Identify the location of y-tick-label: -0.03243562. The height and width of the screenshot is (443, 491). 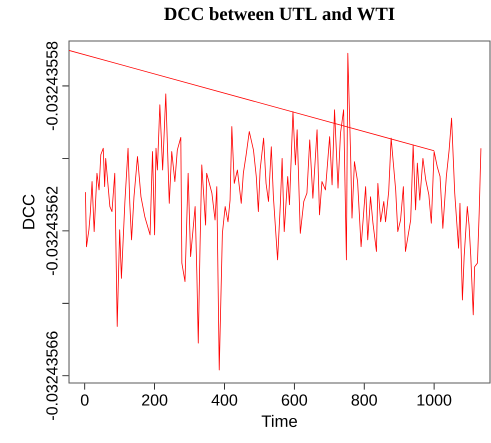
(52, 231).